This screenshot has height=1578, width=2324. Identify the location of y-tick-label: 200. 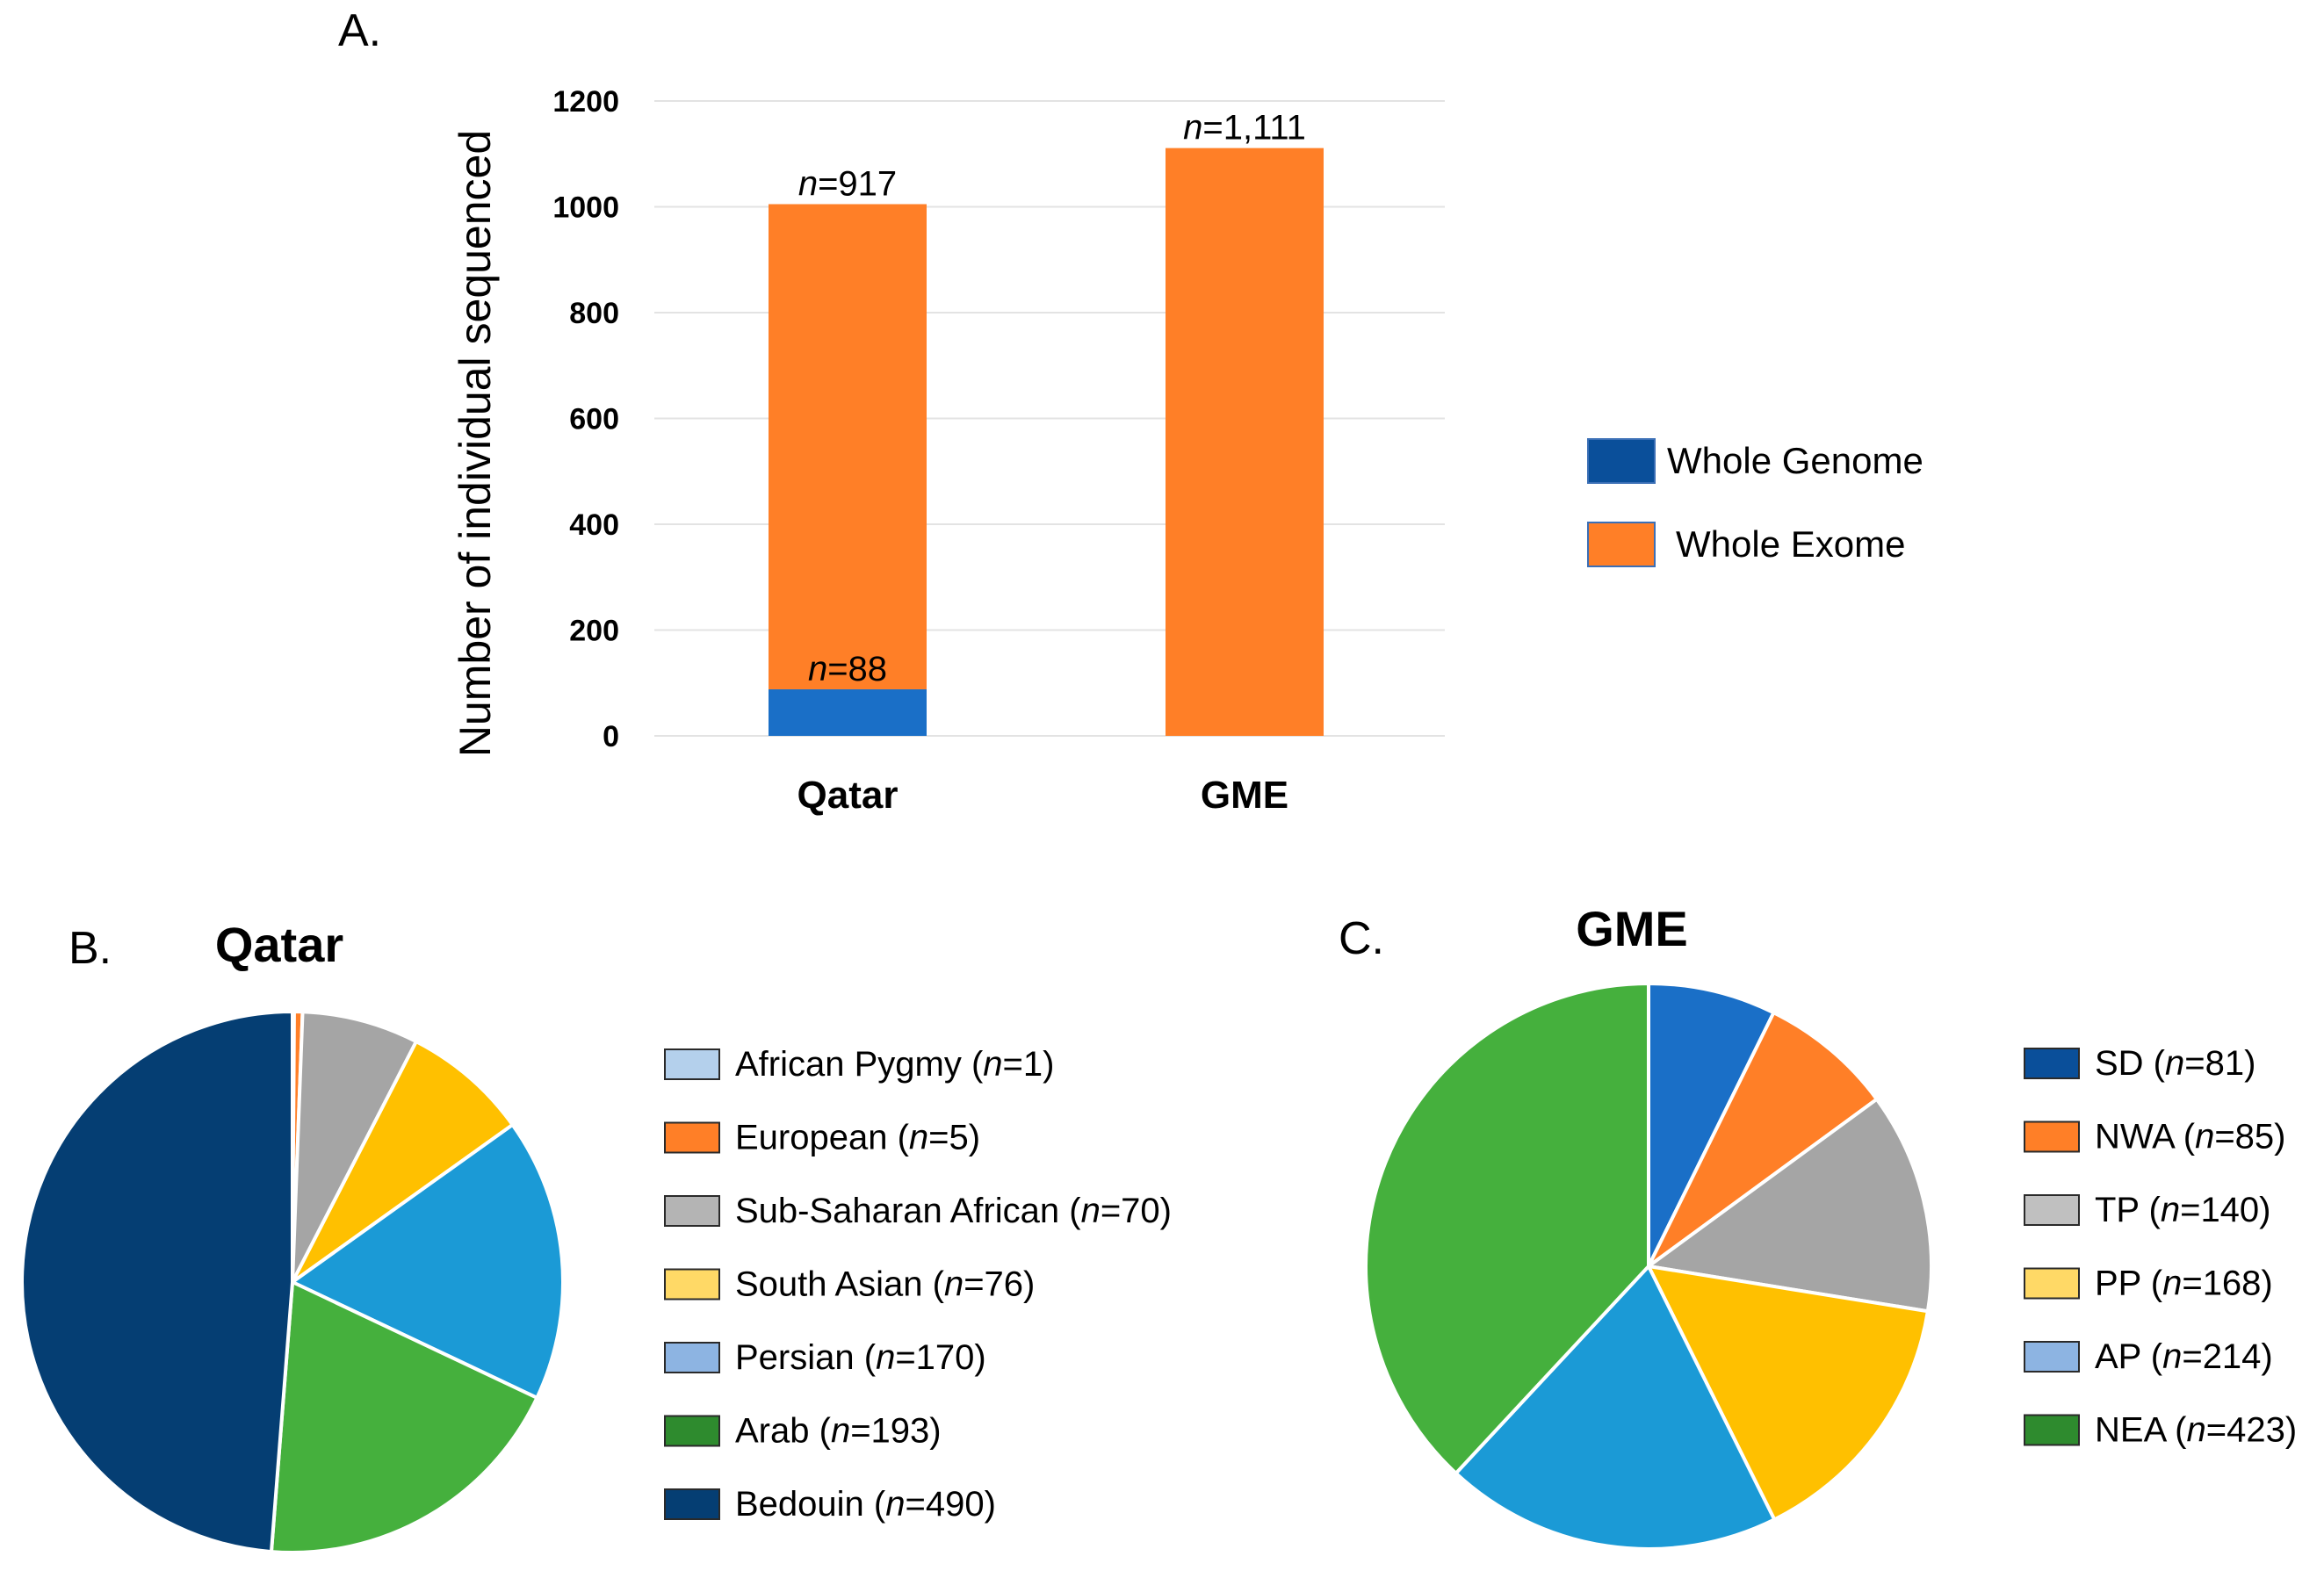
(594, 631).